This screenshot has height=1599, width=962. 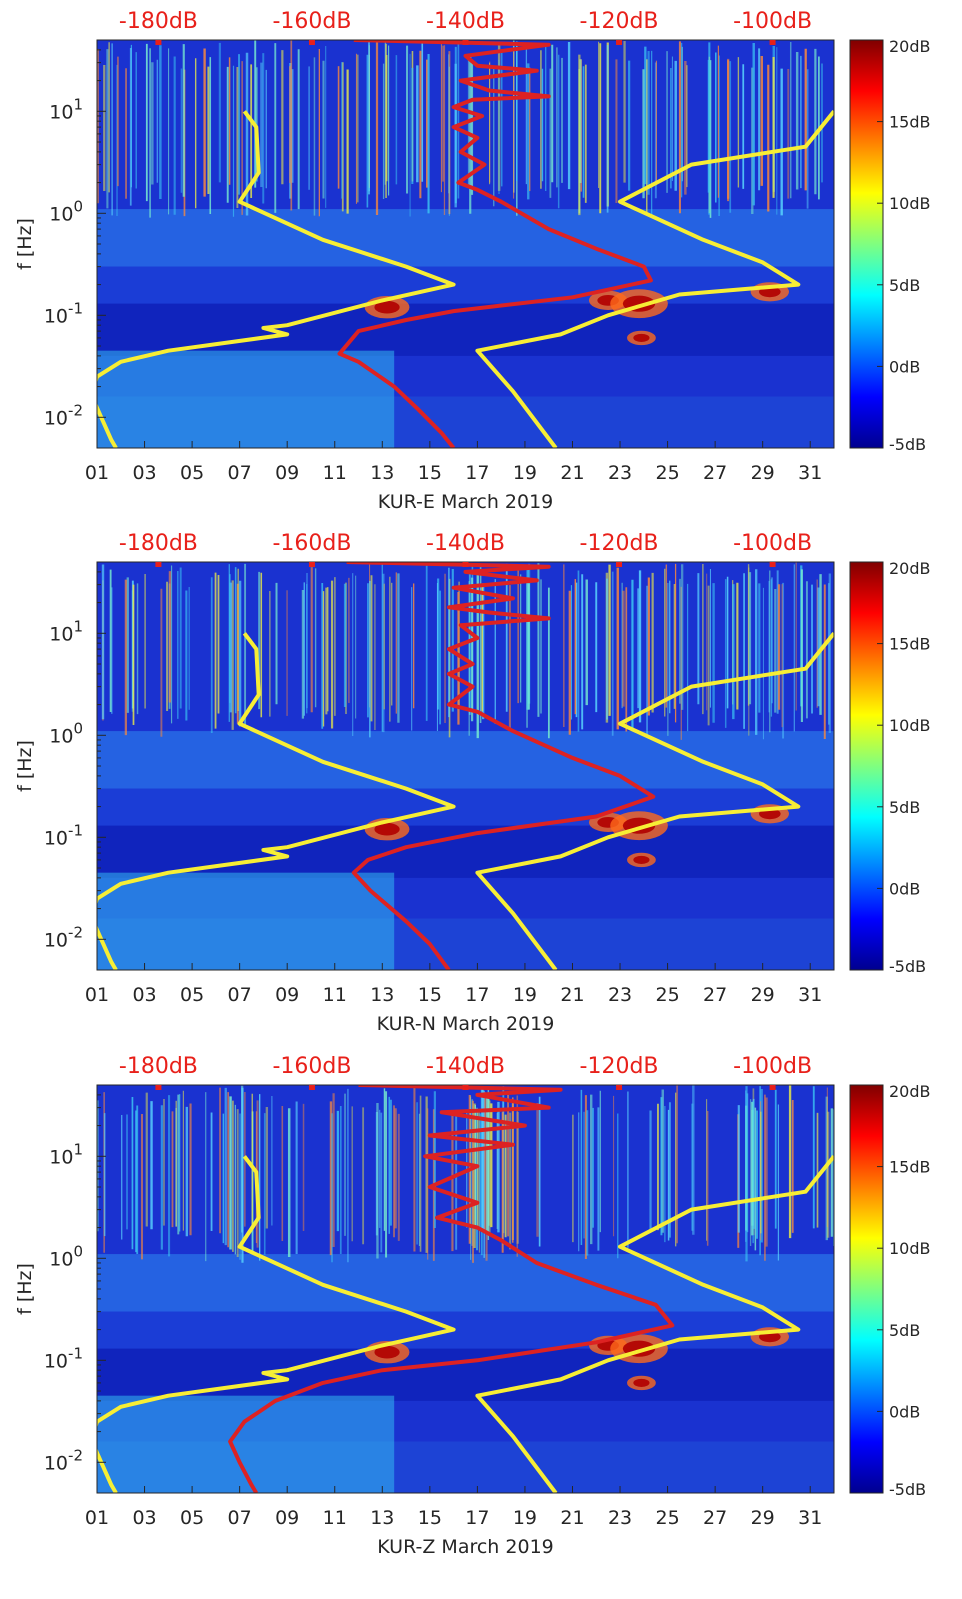 What do you see at coordinates (572, 995) in the screenshot?
I see `x-tick-label: 21` at bounding box center [572, 995].